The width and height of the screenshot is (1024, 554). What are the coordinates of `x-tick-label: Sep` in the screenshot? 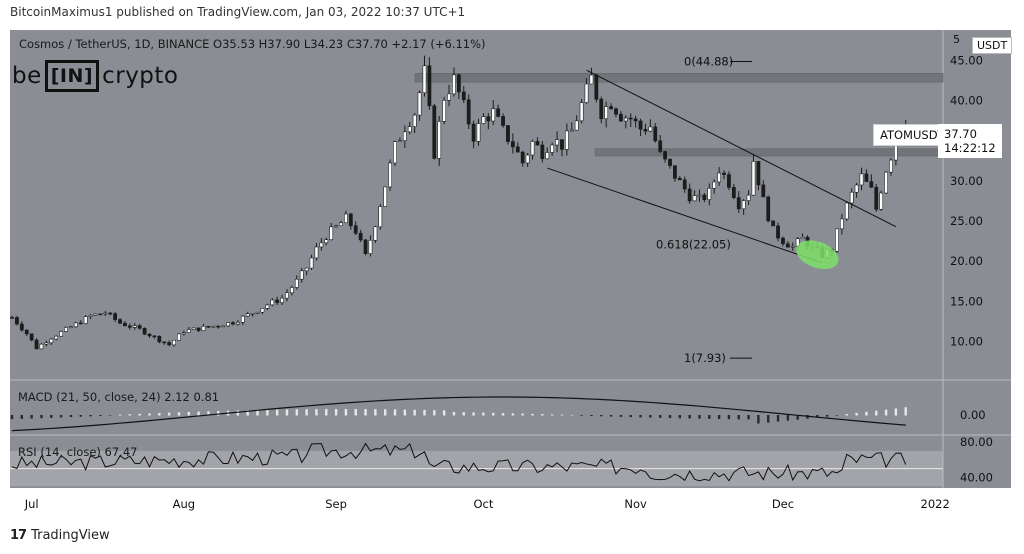 It's located at (336, 504).